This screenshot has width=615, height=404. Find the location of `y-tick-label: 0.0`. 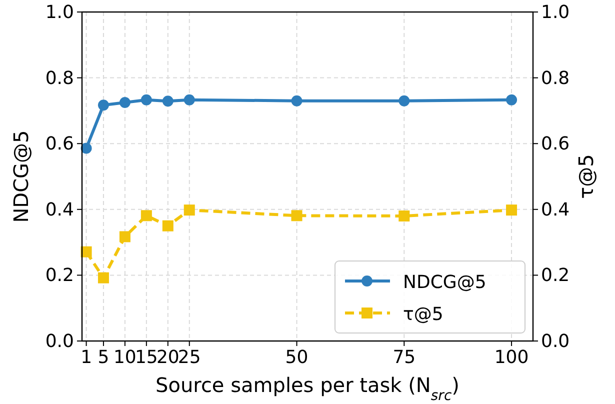

y-tick-label: 0.0 is located at coordinates (59, 341).